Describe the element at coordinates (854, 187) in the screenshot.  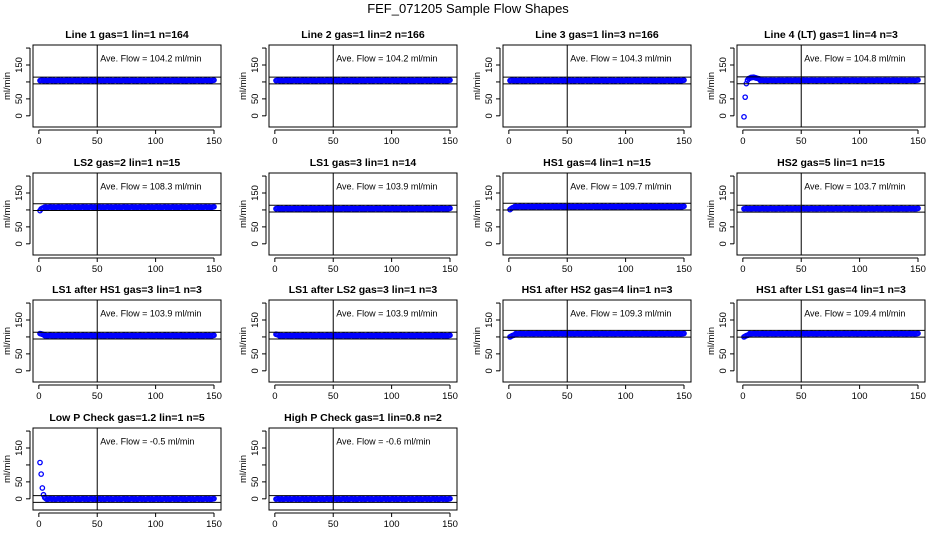
I see `average-flow-label: Ave. Flow = 103.7 ml/min` at that location.